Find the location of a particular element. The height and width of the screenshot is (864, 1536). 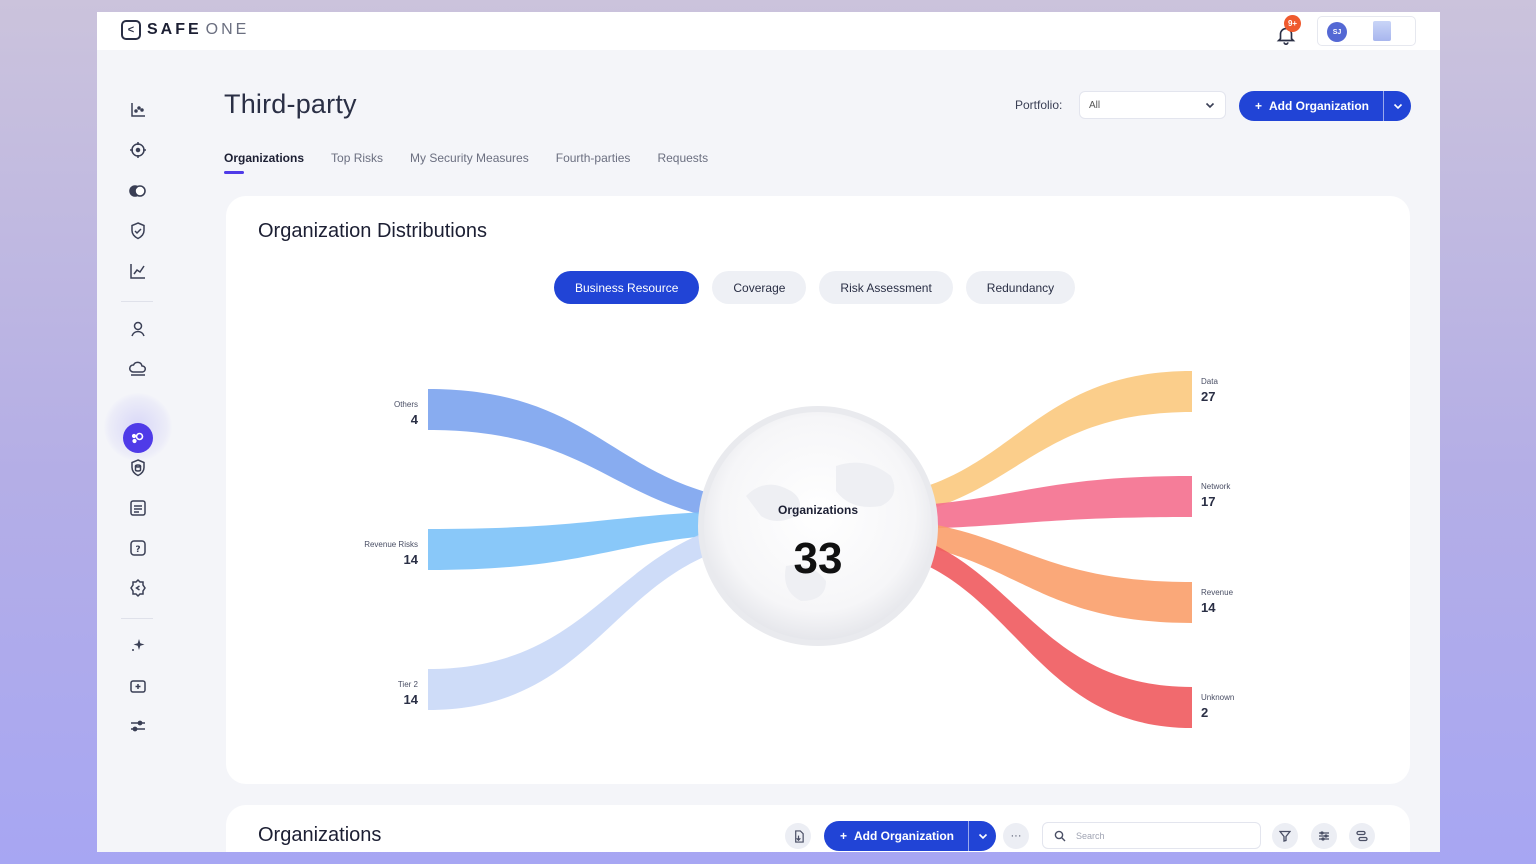

organizations-title: Organizations is located at coordinates (320, 835).